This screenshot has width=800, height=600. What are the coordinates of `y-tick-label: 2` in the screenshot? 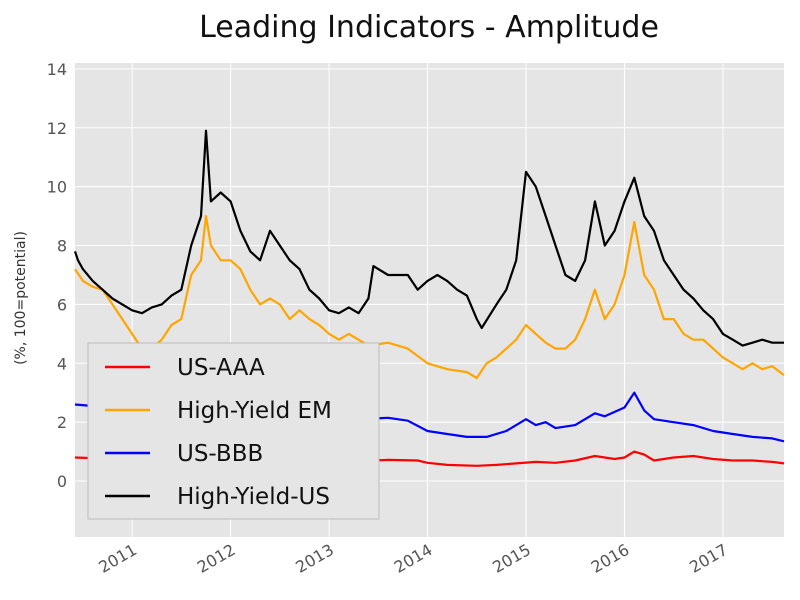 It's located at (62, 422).